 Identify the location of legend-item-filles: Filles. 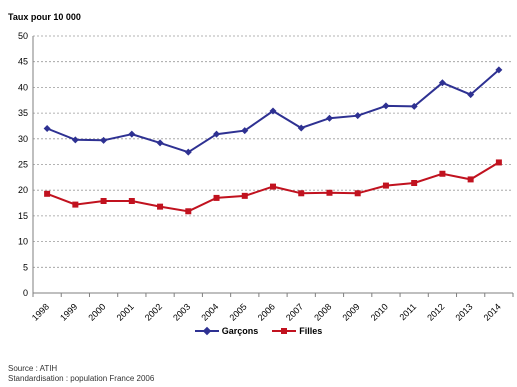
(297, 331).